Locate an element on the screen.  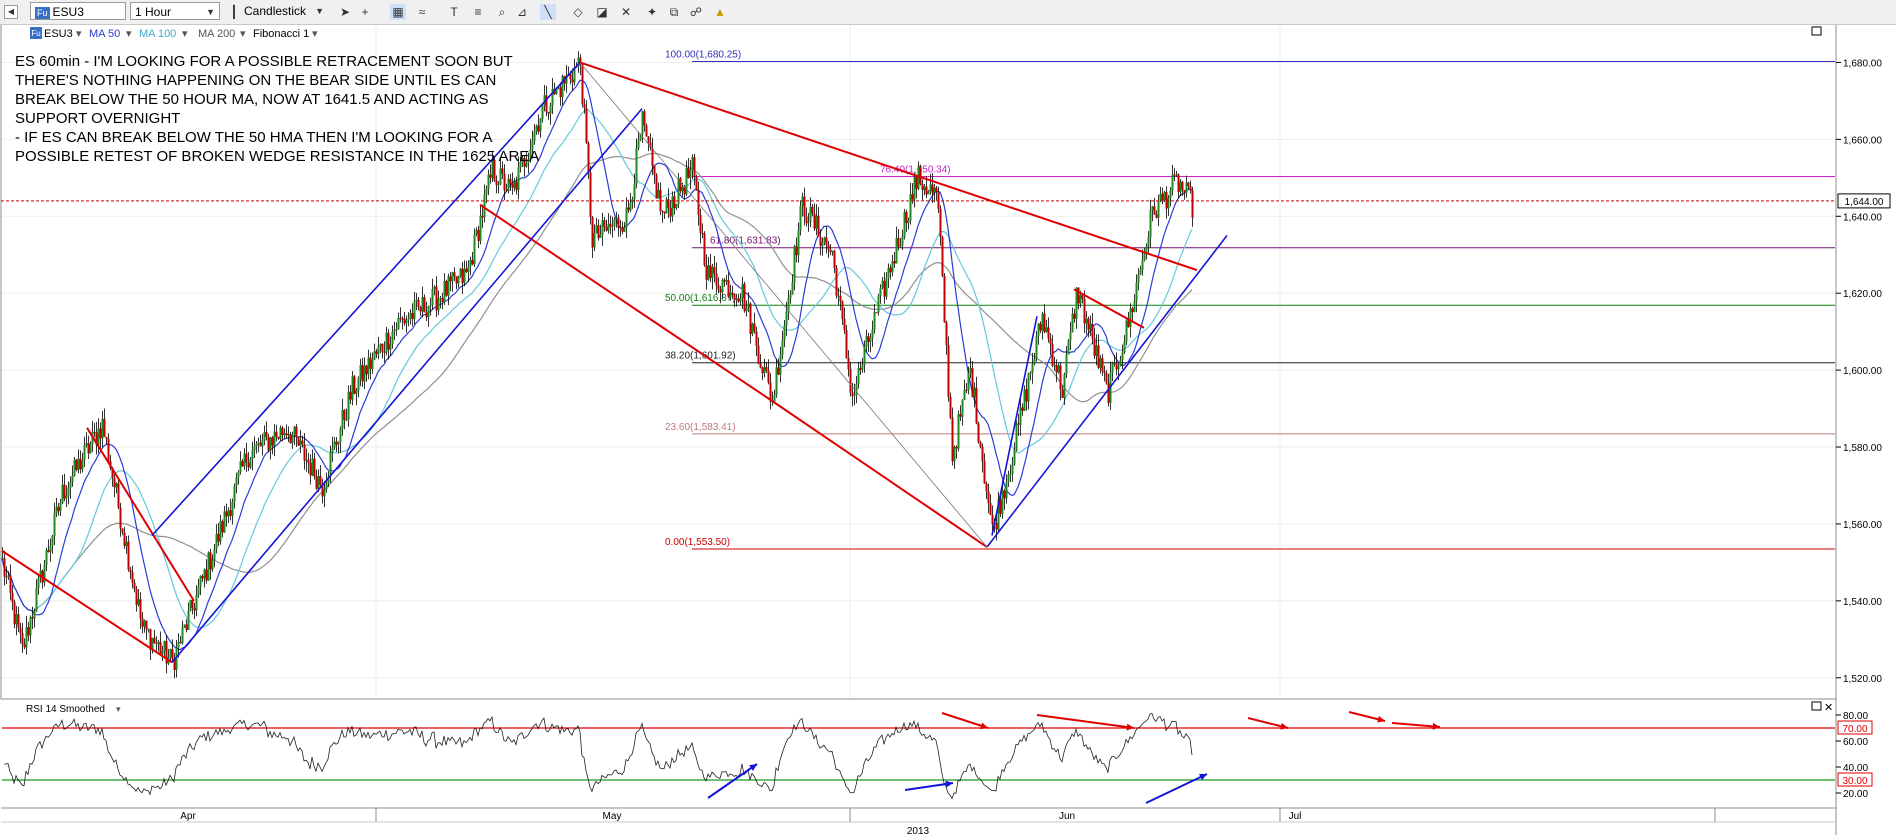
symbol-input: Fu ESU3 is located at coordinates (78, 11).